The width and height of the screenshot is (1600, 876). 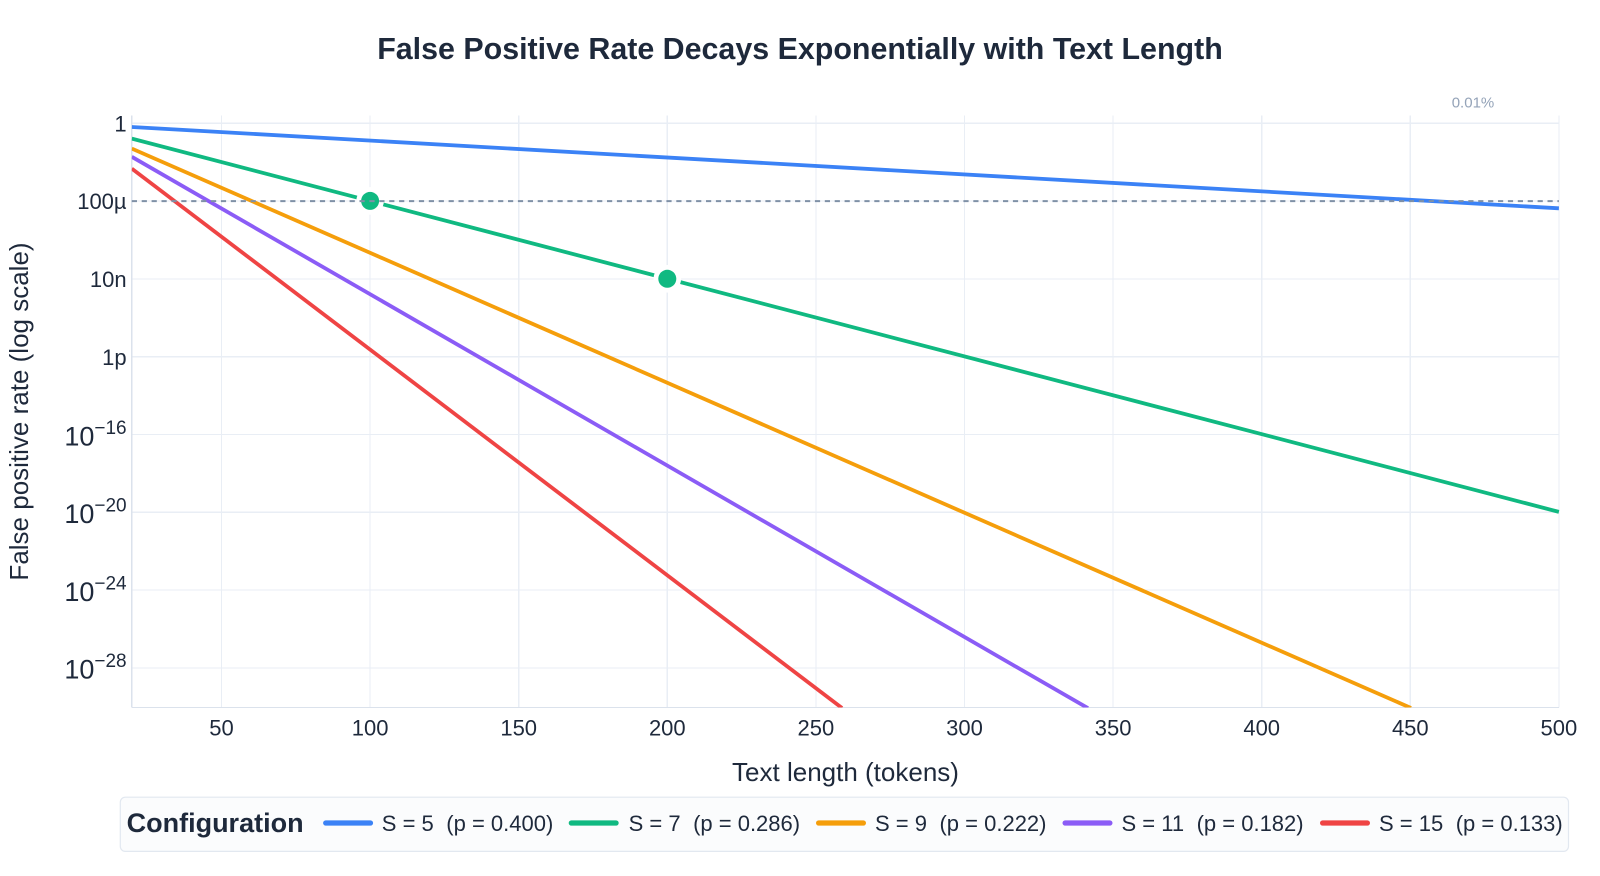 What do you see at coordinates (1113, 728) in the screenshot?
I see `svg-text: 350` at bounding box center [1113, 728].